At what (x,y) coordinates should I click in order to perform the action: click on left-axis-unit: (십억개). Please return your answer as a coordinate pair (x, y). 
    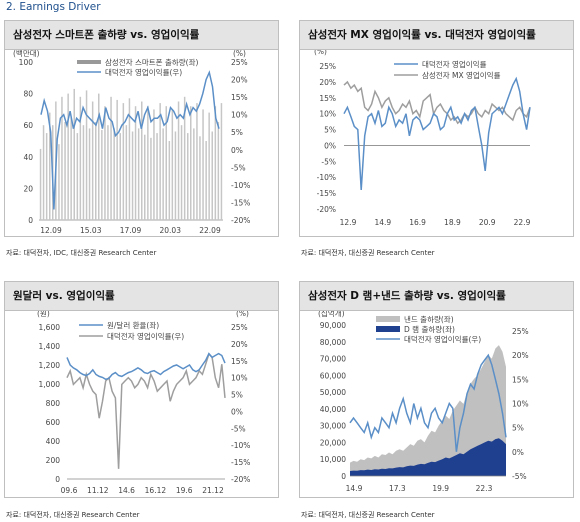
    Looking at the image, I should click on (331, 314).